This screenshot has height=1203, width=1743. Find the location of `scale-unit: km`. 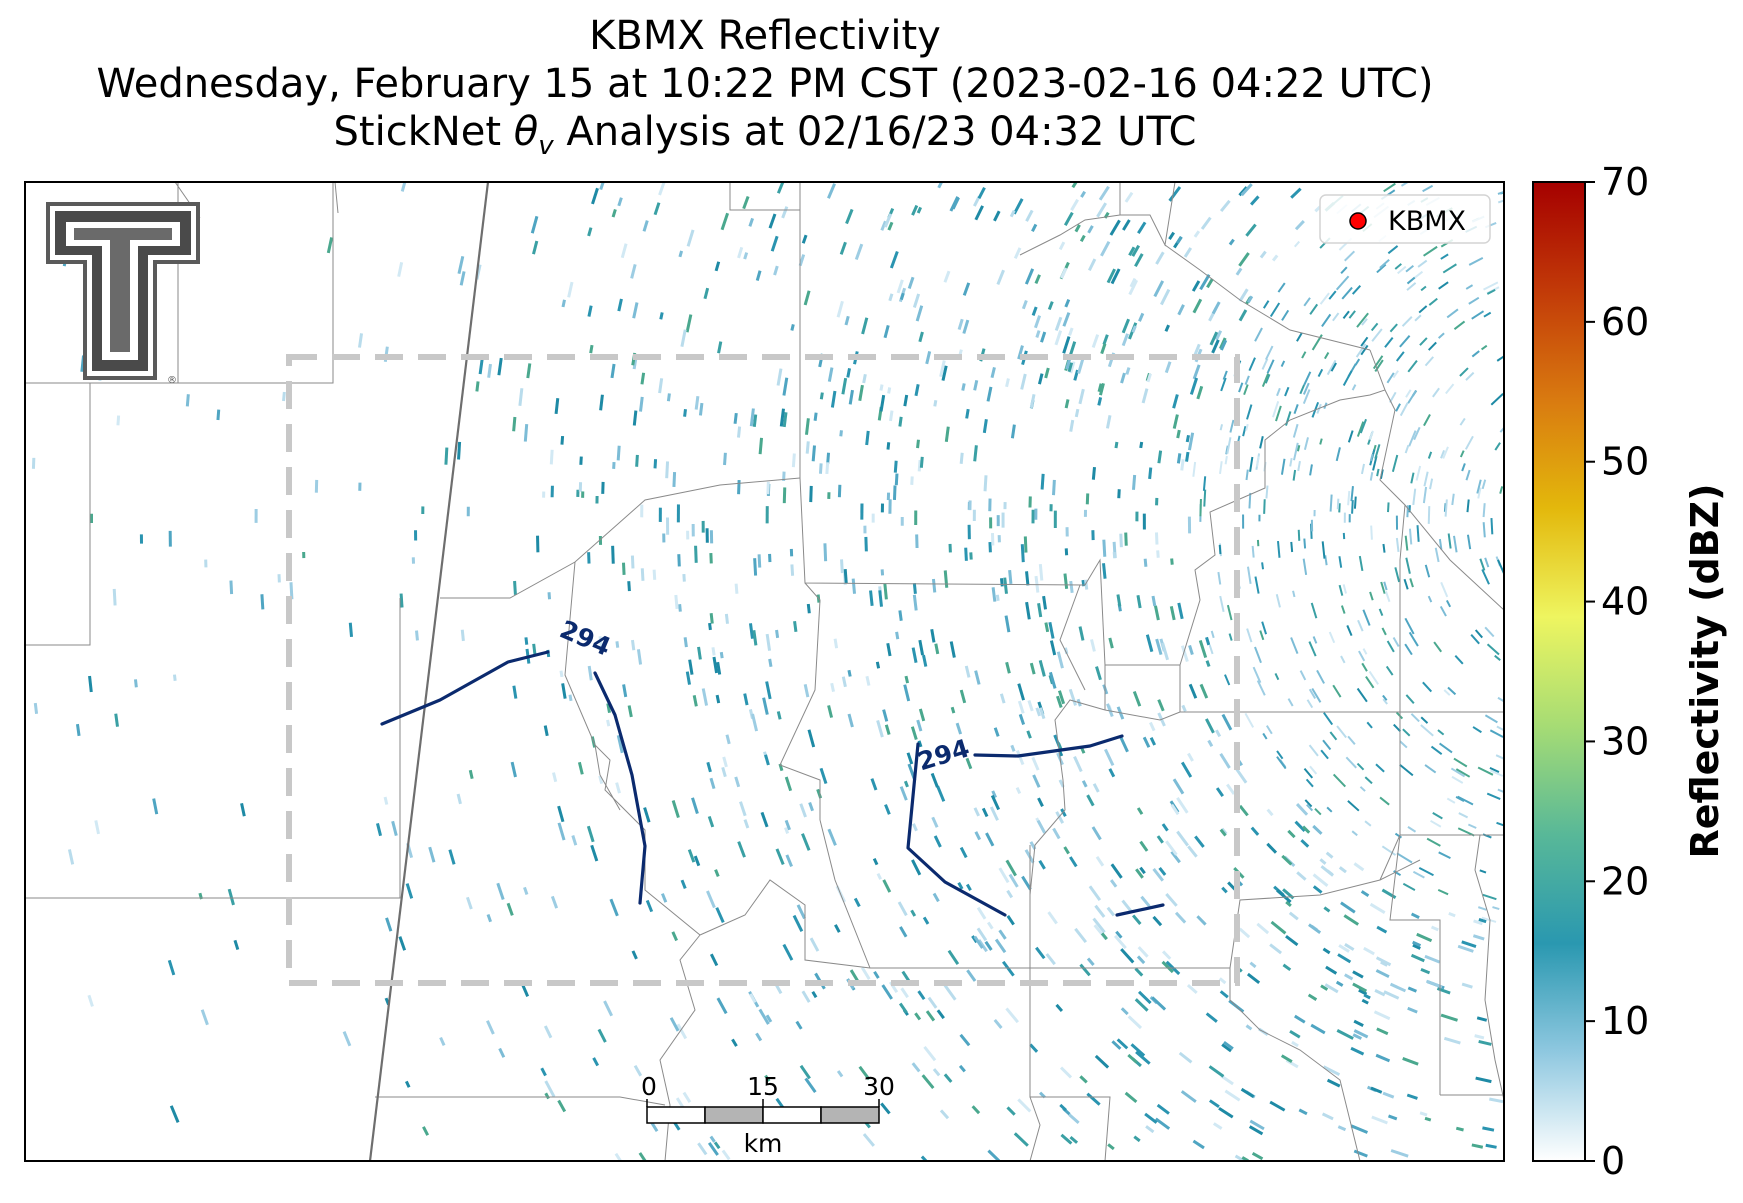

scale-unit: km is located at coordinates (763, 1143).